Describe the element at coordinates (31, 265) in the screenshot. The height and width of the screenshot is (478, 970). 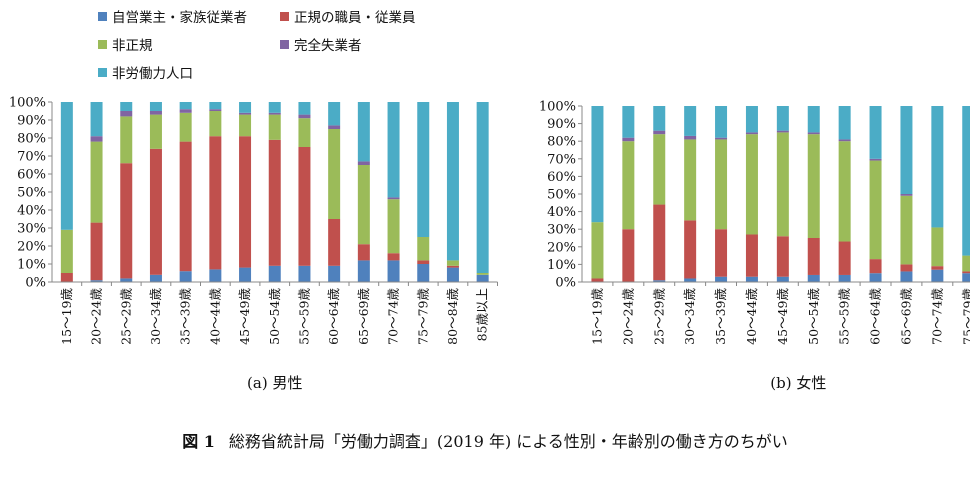
I see `male-y-tick-label: 10%` at that location.